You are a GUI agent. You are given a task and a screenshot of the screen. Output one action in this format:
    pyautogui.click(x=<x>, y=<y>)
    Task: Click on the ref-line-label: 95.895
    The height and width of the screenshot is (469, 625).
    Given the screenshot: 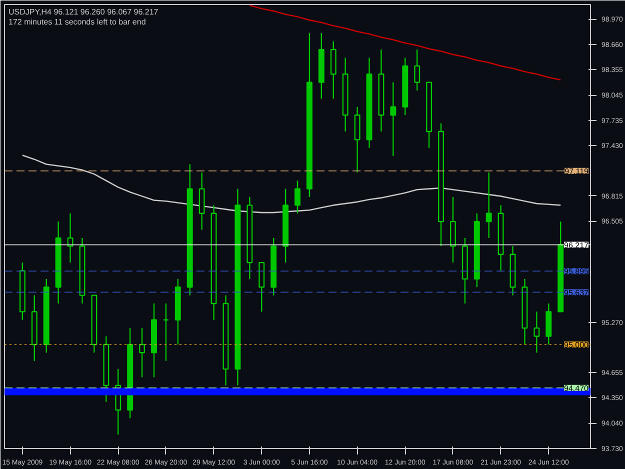 What is the action you would take?
    pyautogui.click(x=577, y=271)
    